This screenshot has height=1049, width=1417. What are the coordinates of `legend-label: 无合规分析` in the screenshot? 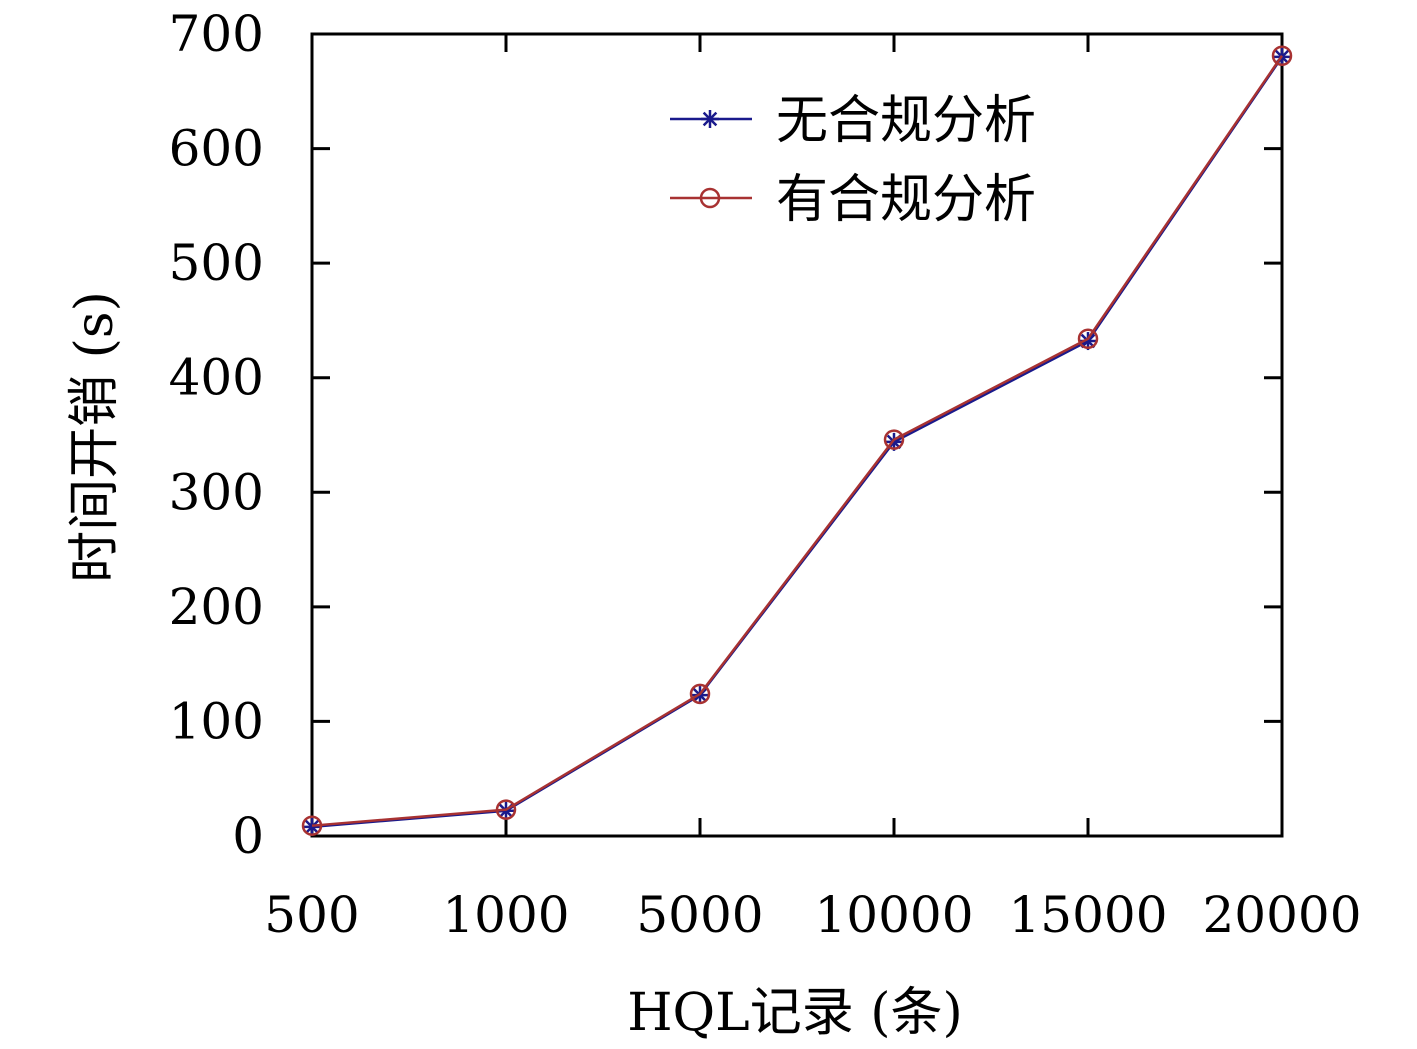 It's located at (906, 121).